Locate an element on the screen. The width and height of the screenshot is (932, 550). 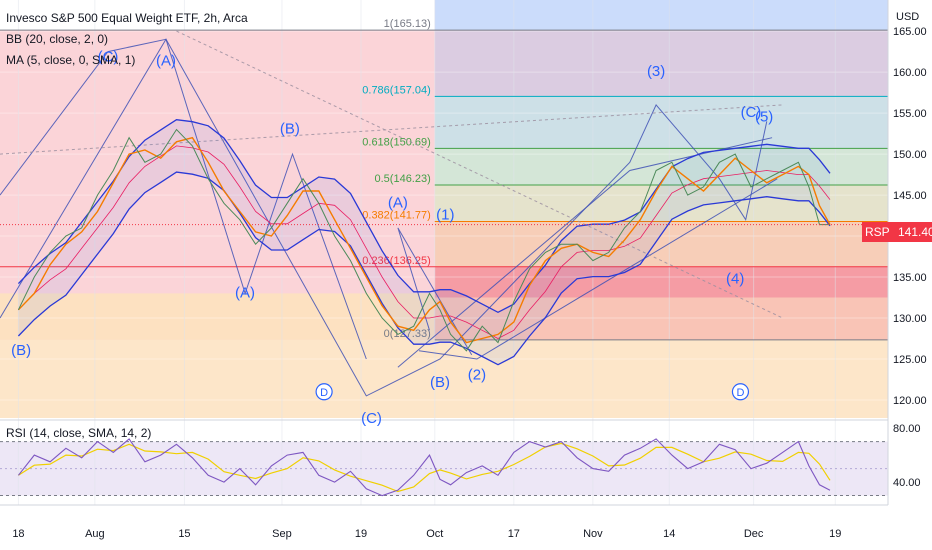
left-zone-lower is located at coordinates (217, 378).